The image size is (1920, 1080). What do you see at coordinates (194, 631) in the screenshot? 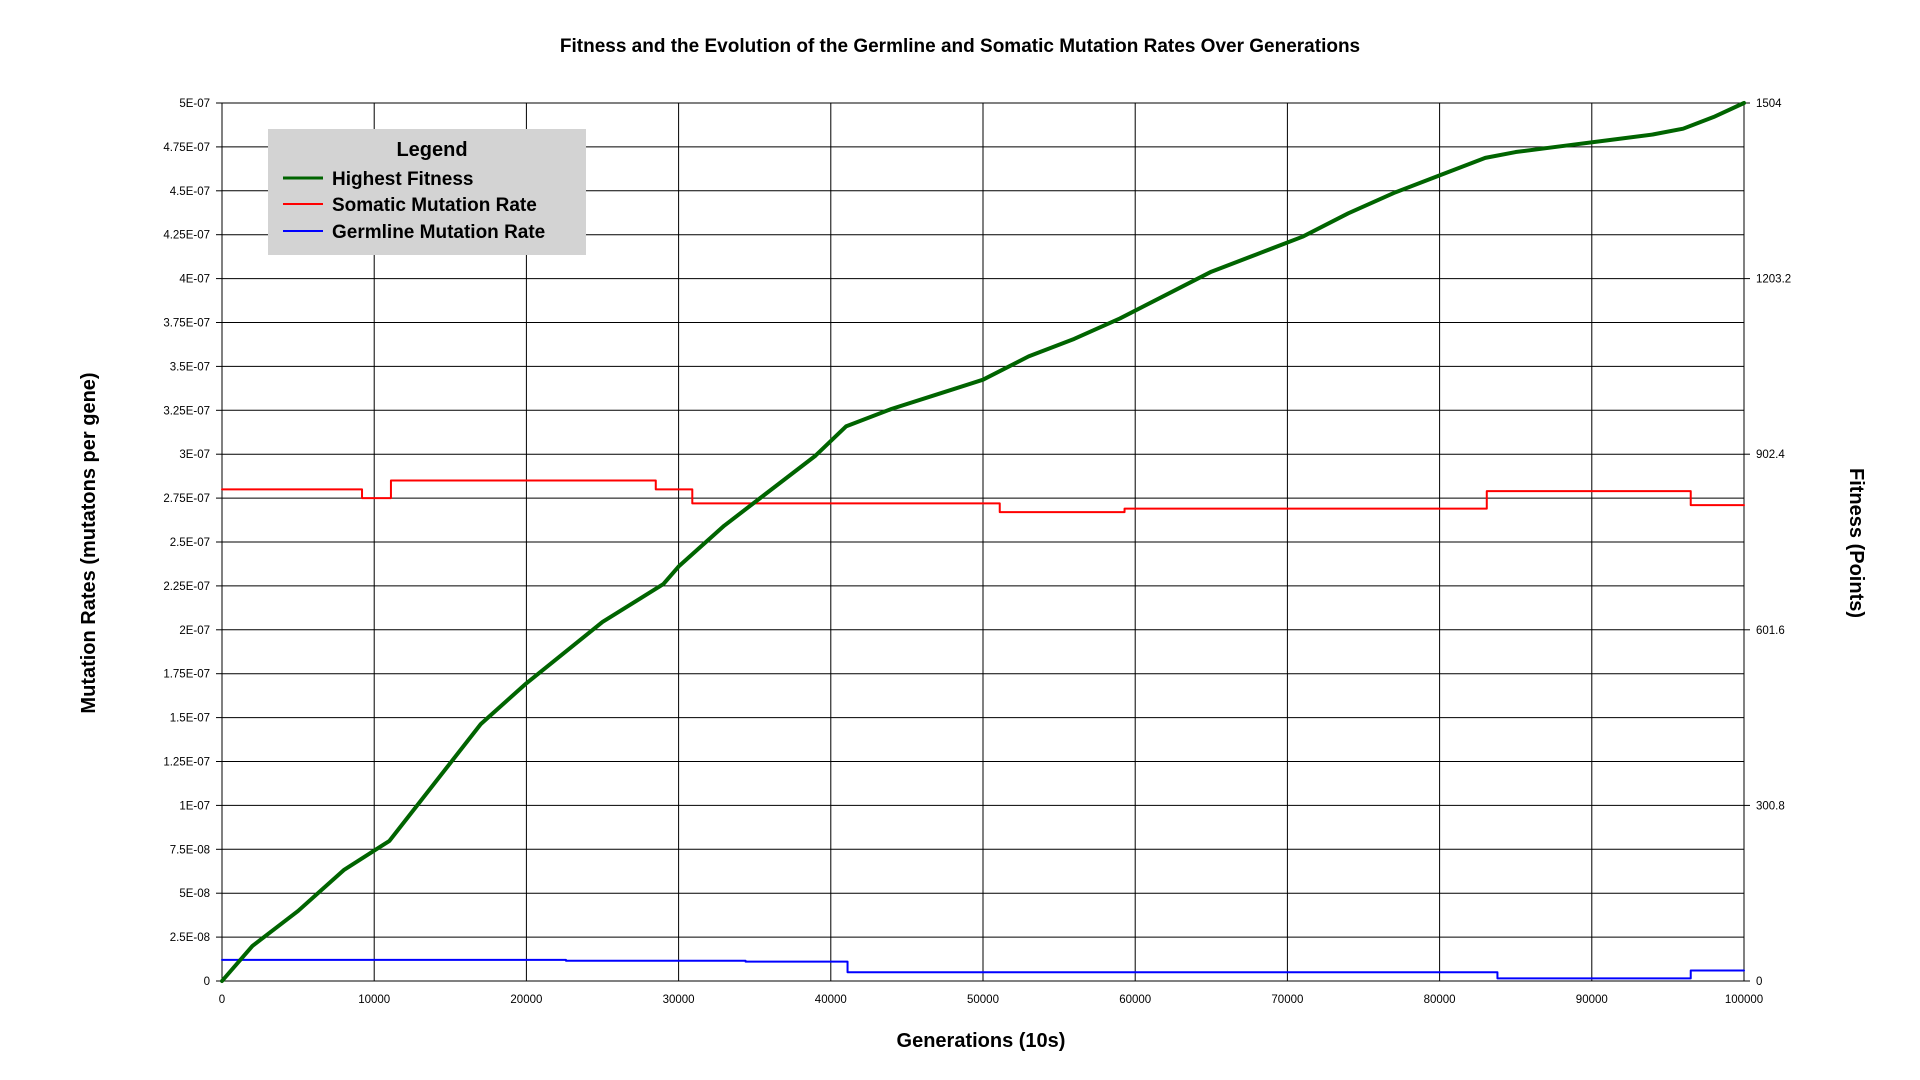
I see `y-left-tick-label: 2E-07` at bounding box center [194, 631].